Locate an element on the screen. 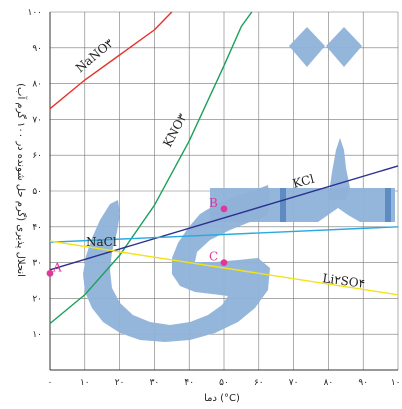 This screenshot has width=402, height=409. point-a-label: A is located at coordinates (57, 267).